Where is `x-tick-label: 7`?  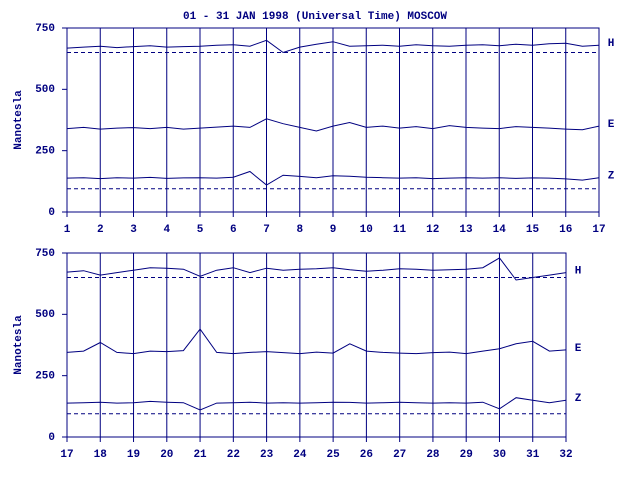 x-tick-label: 7 is located at coordinates (266, 230).